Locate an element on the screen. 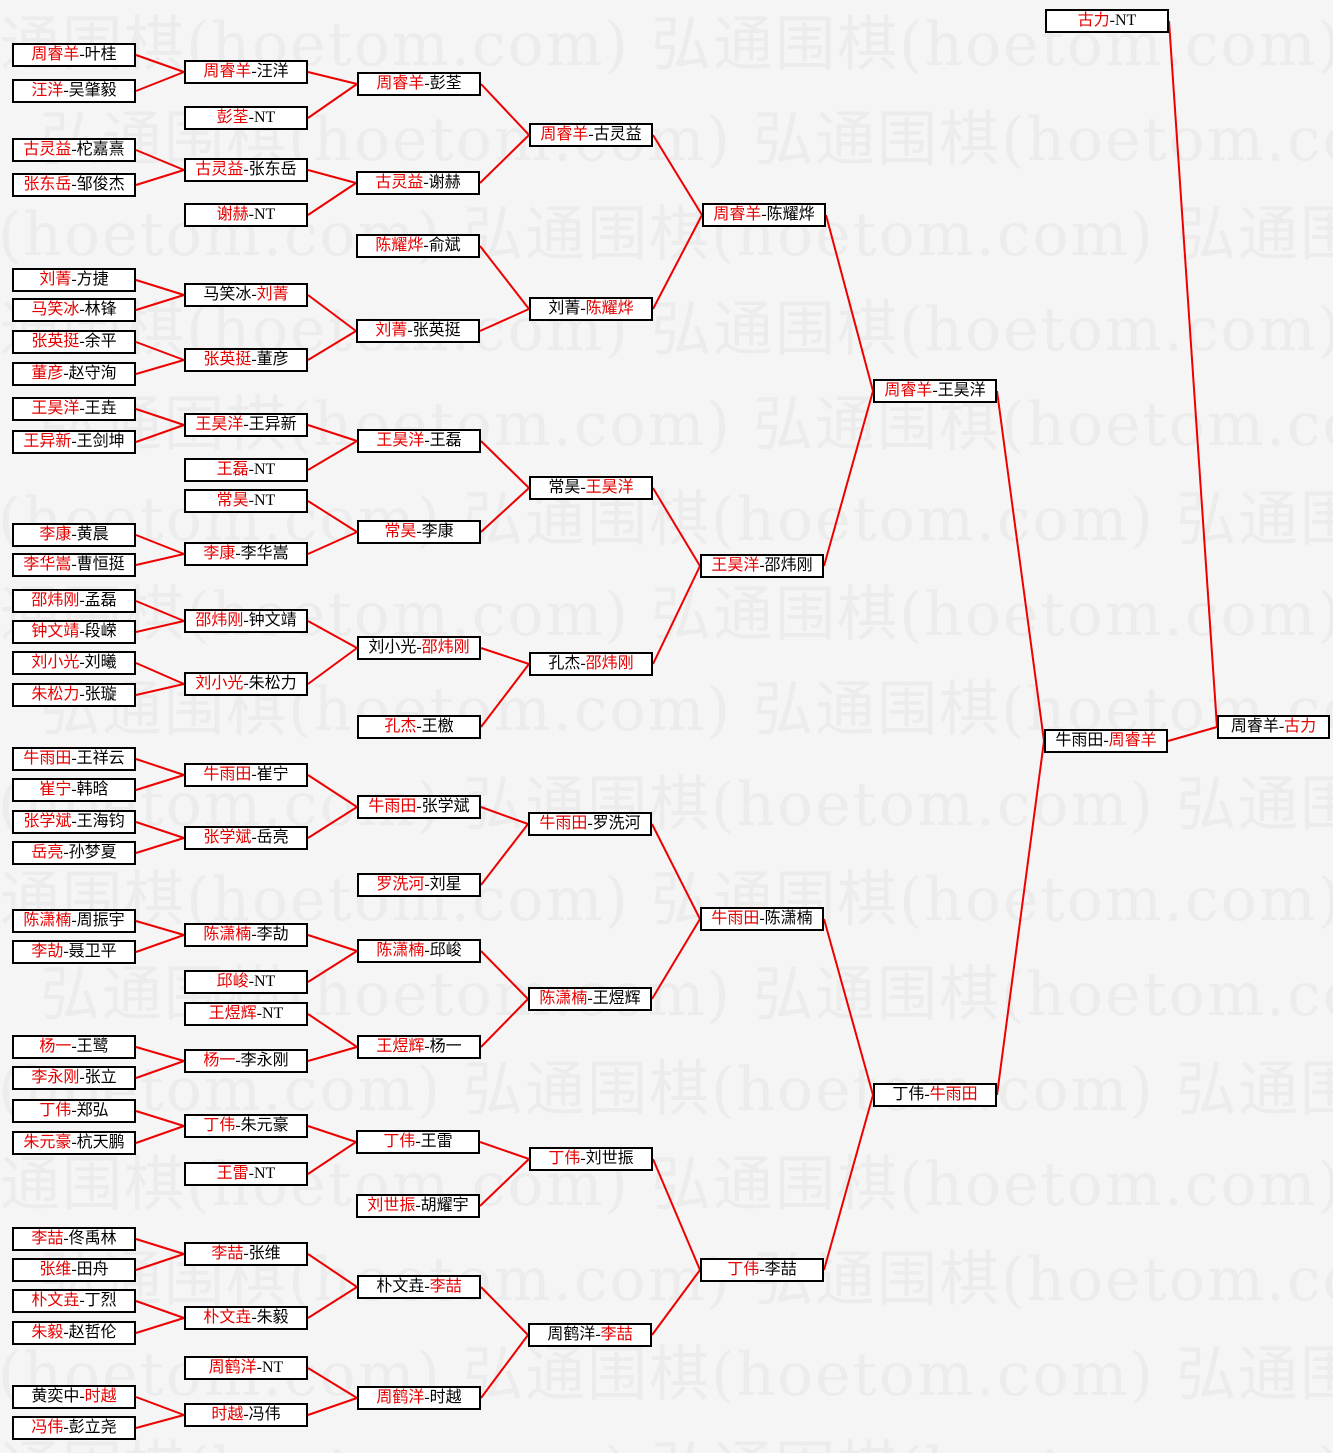 This screenshot has height=1453, width=1333. match-box-D3: 常昊 - 王昊洋 is located at coordinates (591, 488).